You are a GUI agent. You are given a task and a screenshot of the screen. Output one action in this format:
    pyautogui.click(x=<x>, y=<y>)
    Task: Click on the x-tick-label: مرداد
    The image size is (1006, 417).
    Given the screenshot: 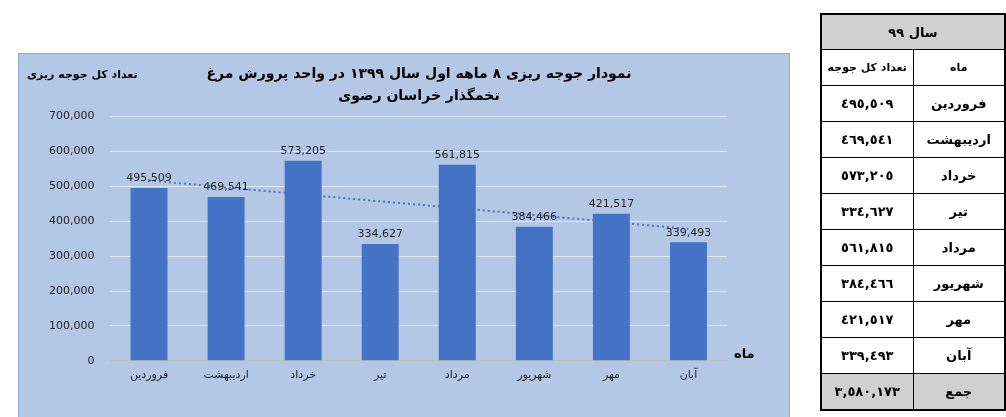 What is the action you would take?
    pyautogui.click(x=457, y=375)
    